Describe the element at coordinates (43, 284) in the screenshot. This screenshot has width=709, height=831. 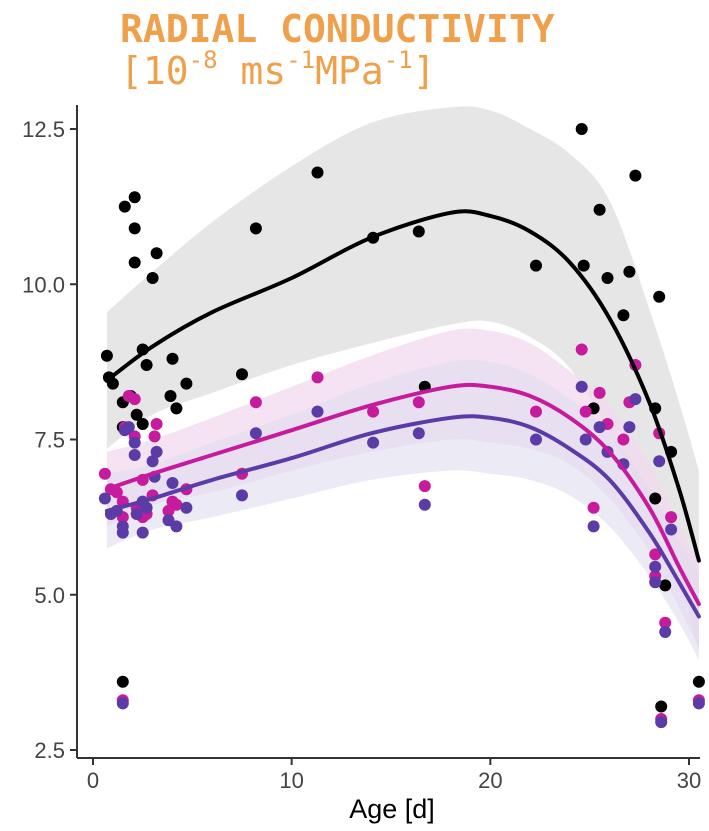
I see `y-tick-label: 10.0` at that location.